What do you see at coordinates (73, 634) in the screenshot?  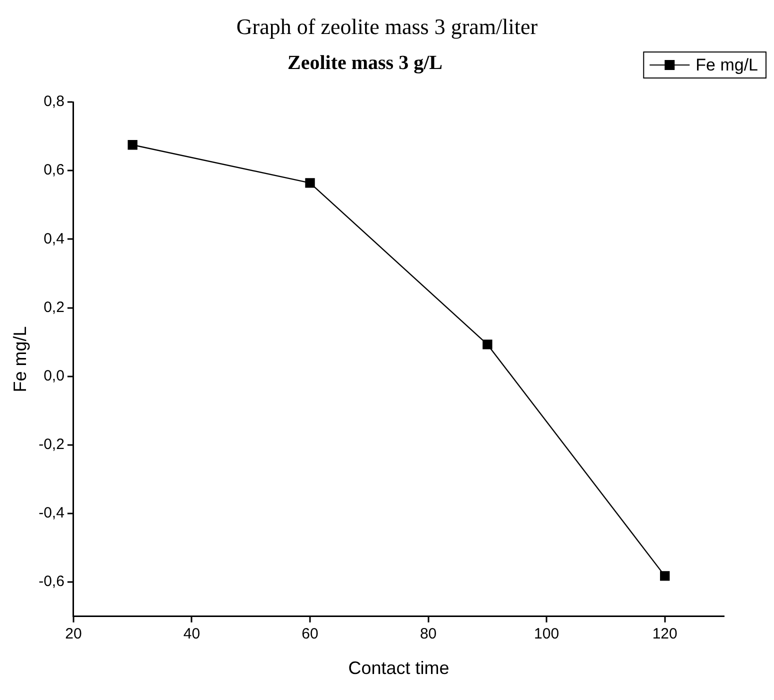 I see `x-tick-label: 20` at bounding box center [73, 634].